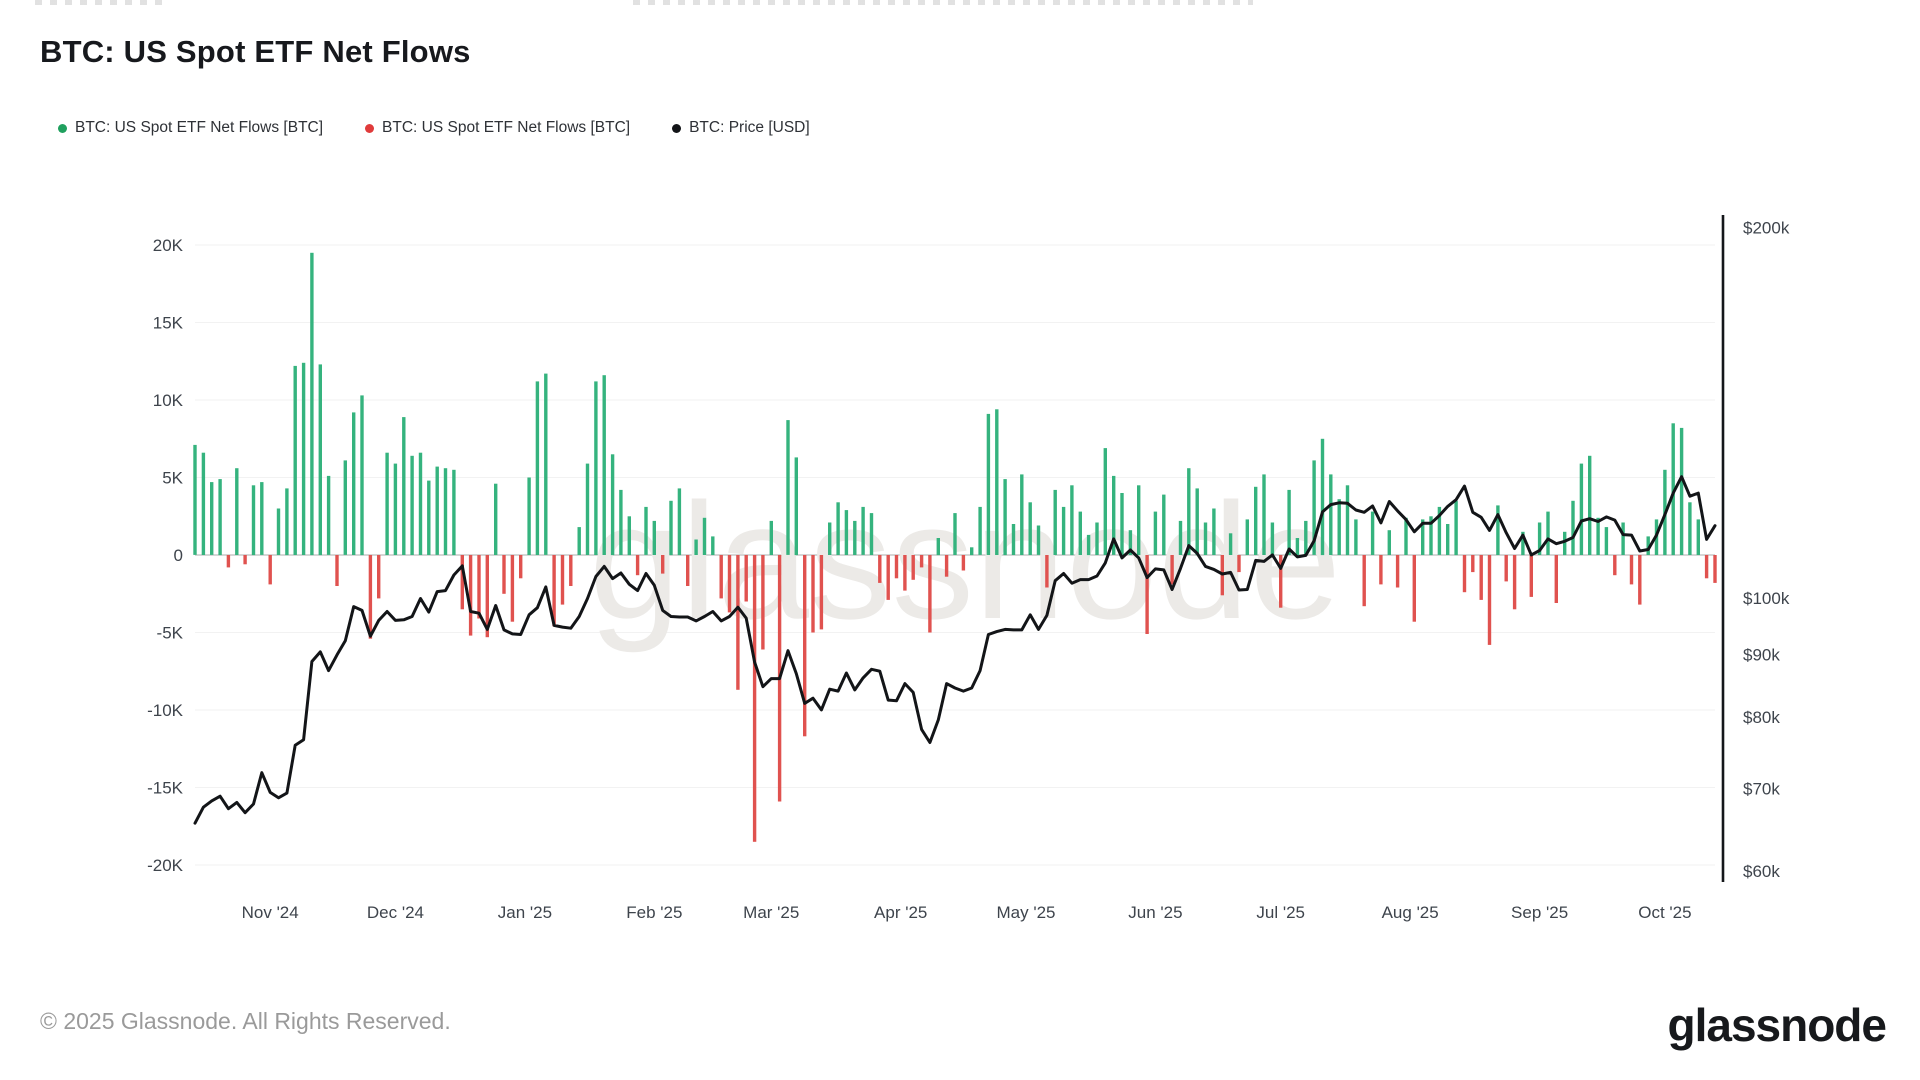  Describe the element at coordinates (1664, 912) in the screenshot. I see `x-axis-month-label: Oct '25` at that location.